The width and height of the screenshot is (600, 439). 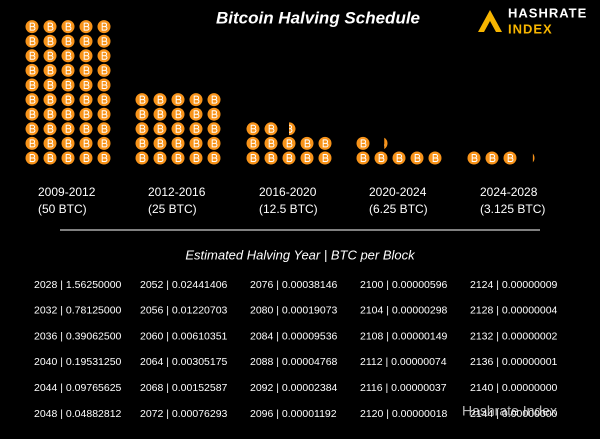 I want to click on table-cell: 2104 | 0.00000298, so click(x=404, y=311).